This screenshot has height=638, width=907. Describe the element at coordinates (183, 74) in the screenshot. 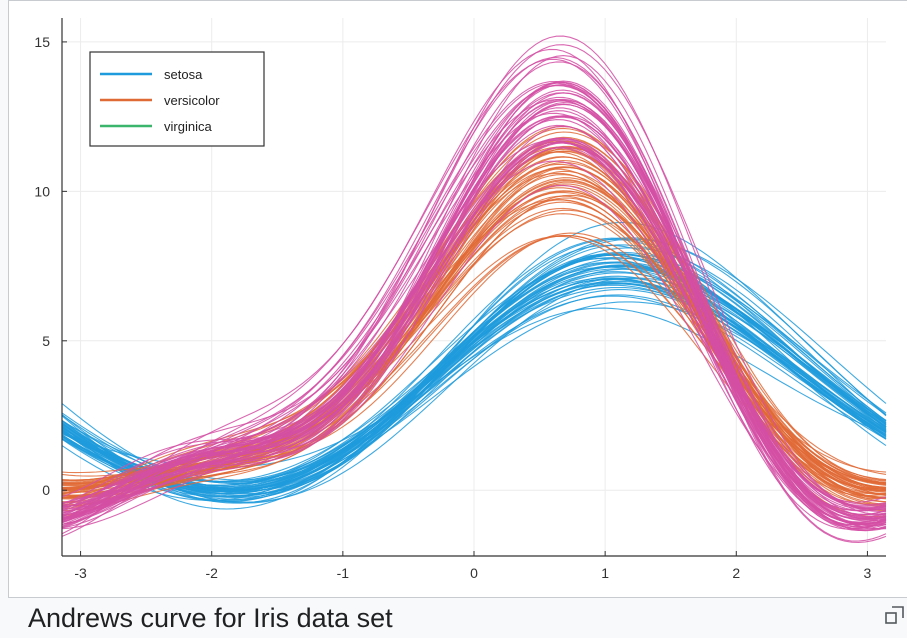

I see `legend-label-setosa: setosa` at that location.